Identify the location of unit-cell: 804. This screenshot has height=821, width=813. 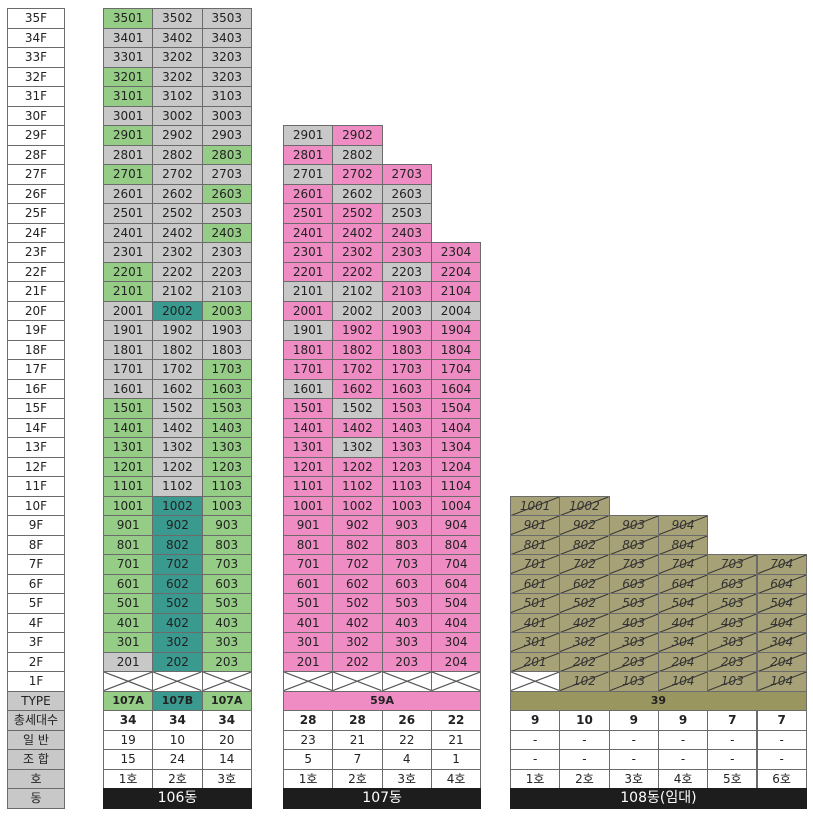
(456, 544).